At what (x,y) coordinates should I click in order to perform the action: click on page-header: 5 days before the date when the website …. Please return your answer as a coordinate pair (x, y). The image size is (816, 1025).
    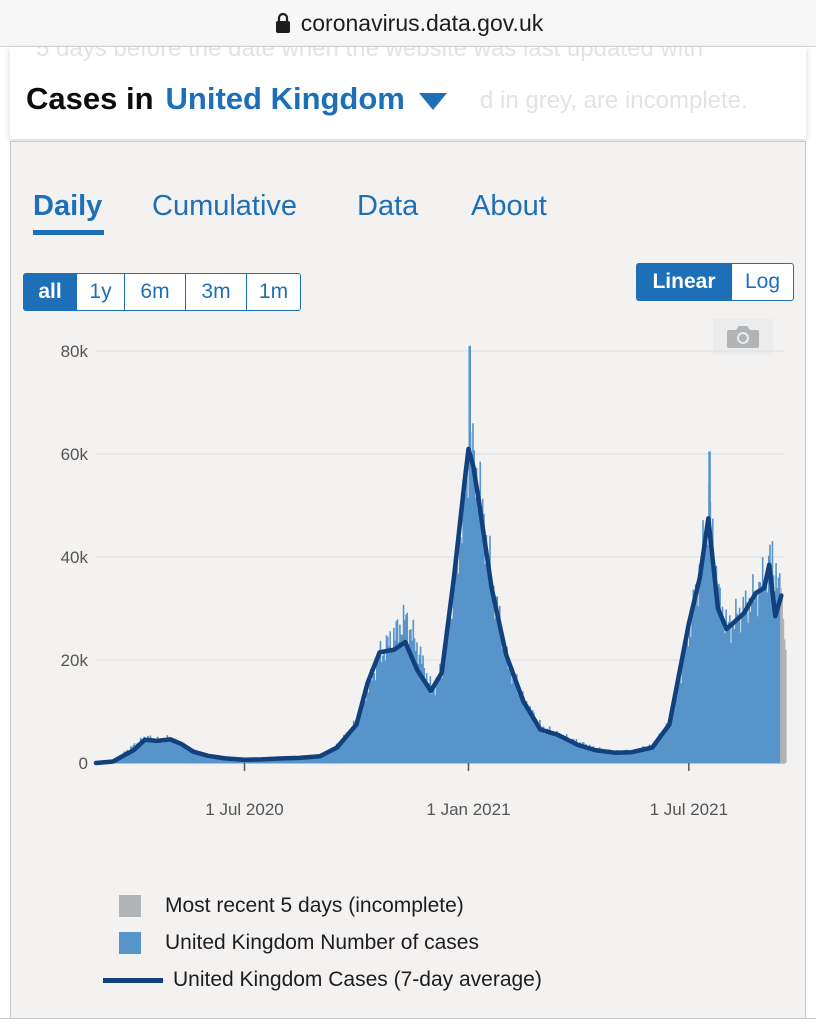
    Looking at the image, I should click on (408, 93).